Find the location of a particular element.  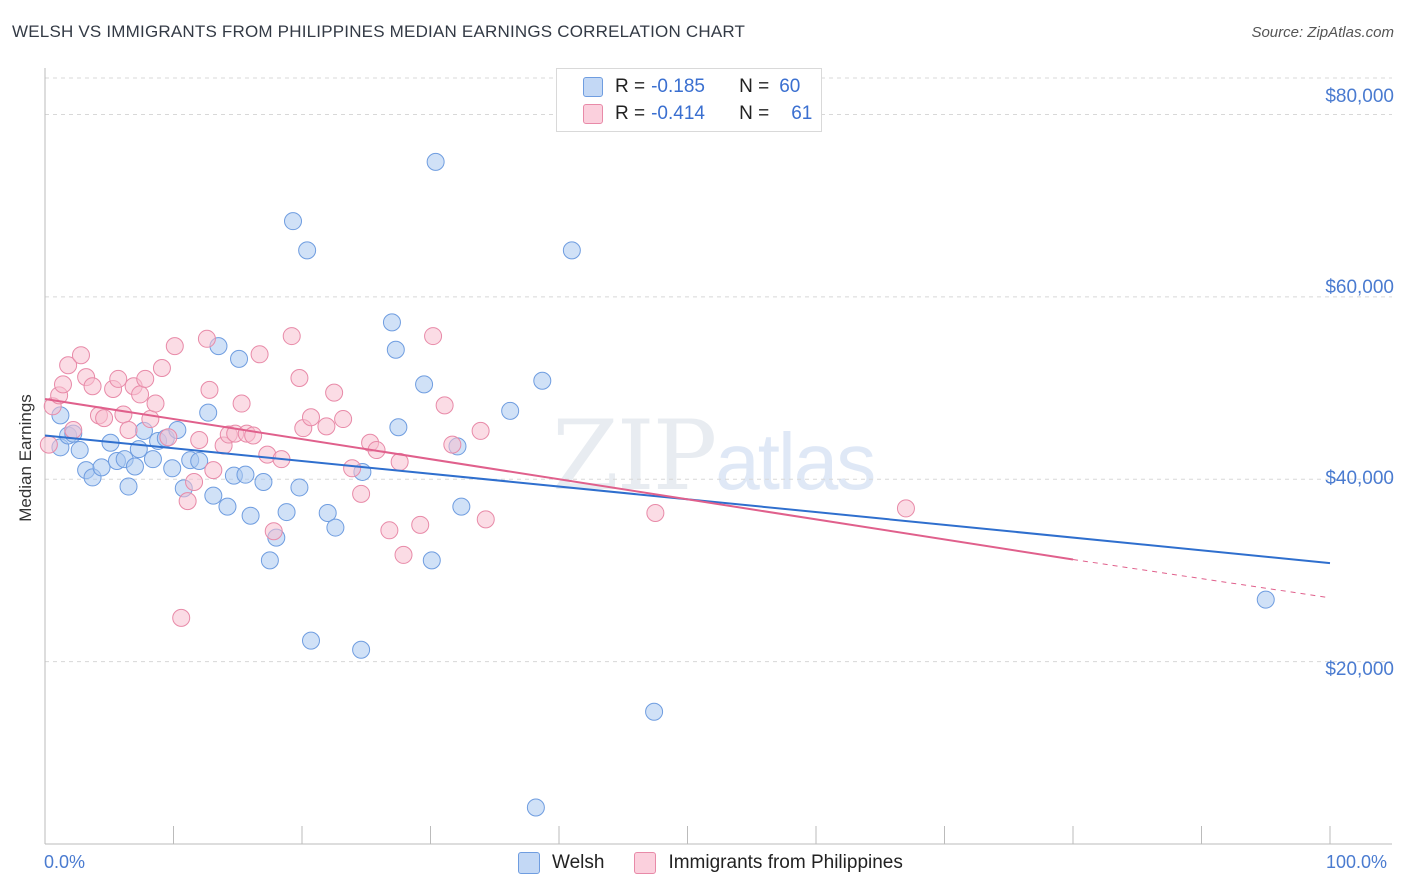

y-tick-40000: $40,000 is located at coordinates (1359, 478).